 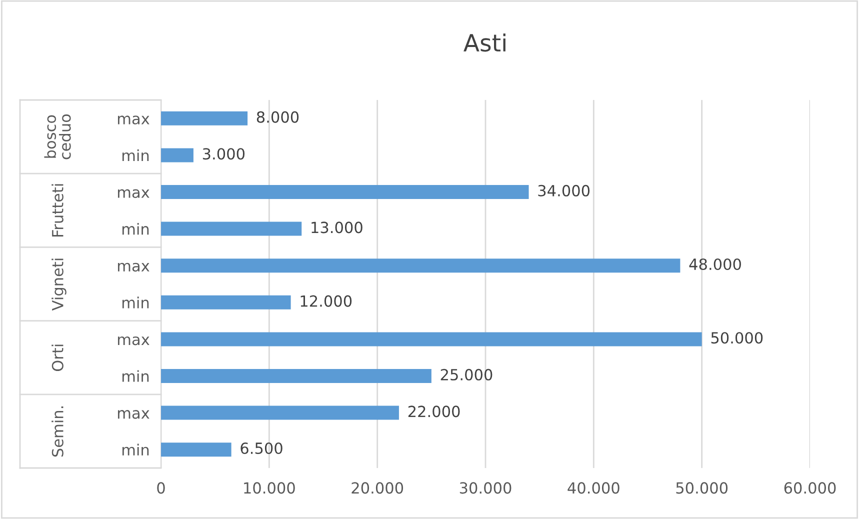 What do you see at coordinates (737, 338) in the screenshot?
I see `data-label: 50.000` at bounding box center [737, 338].